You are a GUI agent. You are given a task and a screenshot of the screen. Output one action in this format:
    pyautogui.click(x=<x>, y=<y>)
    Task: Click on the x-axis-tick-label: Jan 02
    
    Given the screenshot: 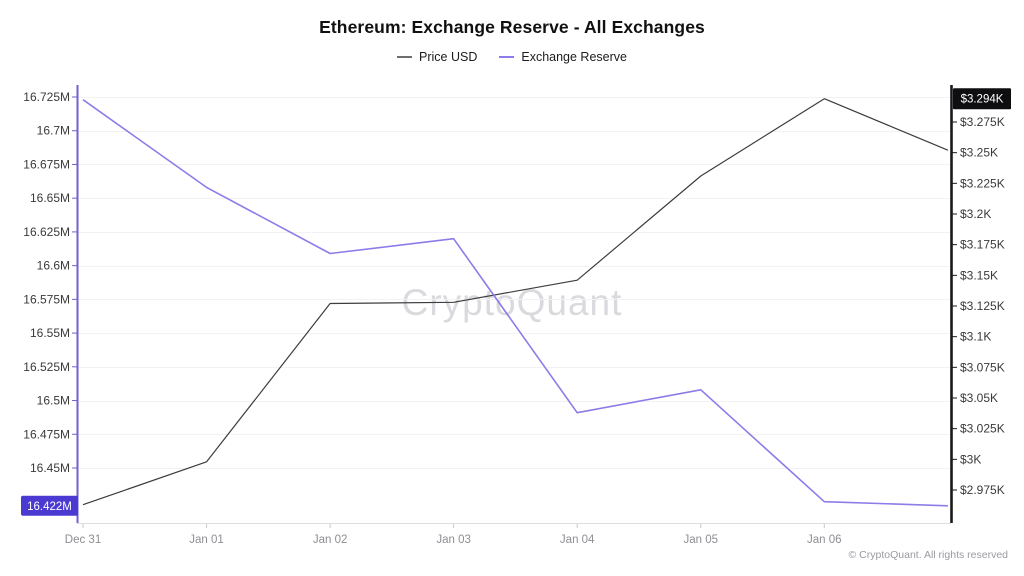 What is the action you would take?
    pyautogui.click(x=330, y=540)
    